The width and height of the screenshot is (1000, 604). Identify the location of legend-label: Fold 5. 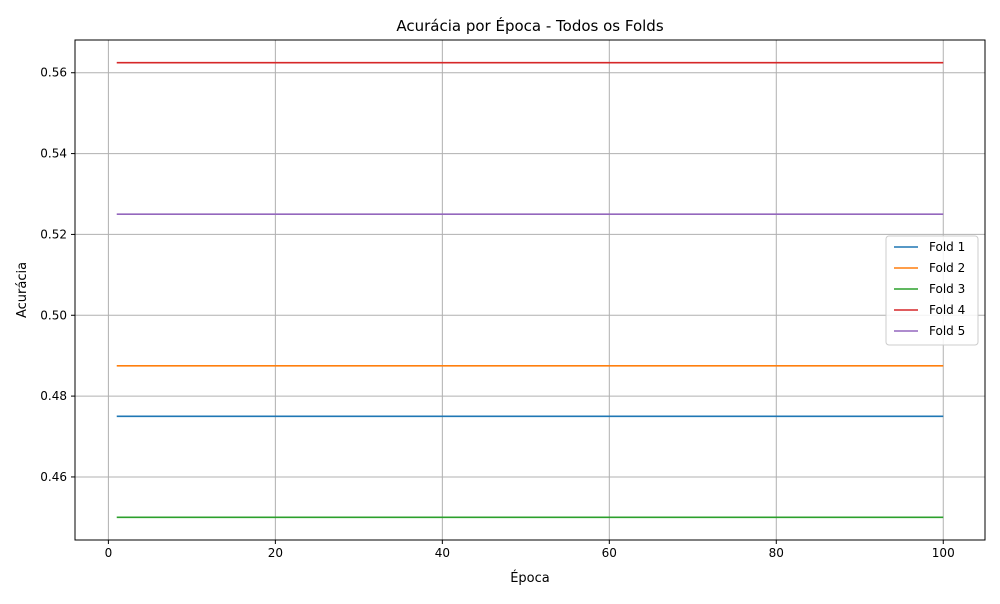
(947, 331).